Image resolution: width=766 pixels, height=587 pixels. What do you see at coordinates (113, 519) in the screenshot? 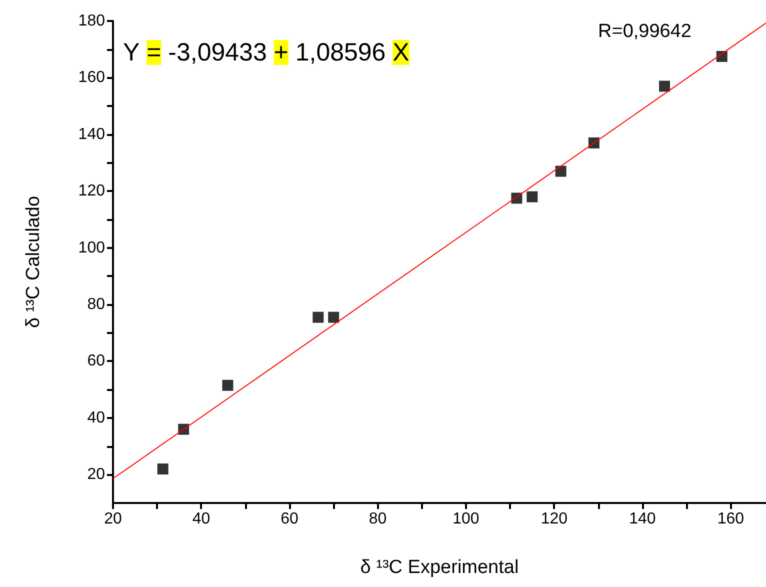
I see `x-tick-label: 20` at bounding box center [113, 519].